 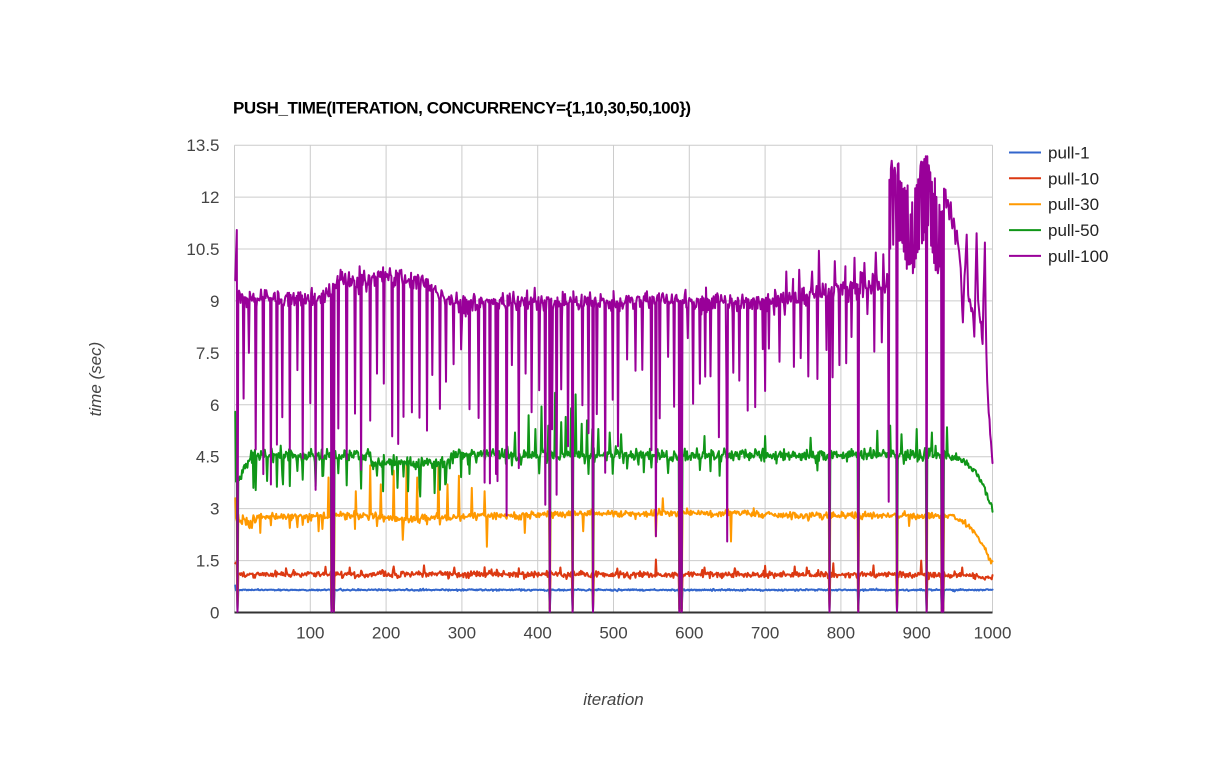 What do you see at coordinates (208, 353) in the screenshot?
I see `svg-text: 7.5` at bounding box center [208, 353].